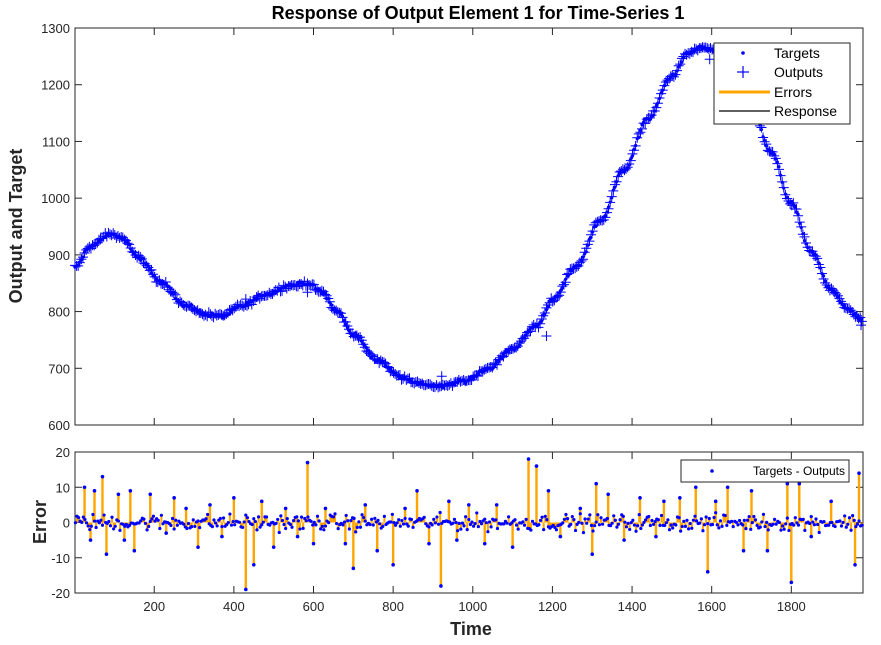  Describe the element at coordinates (59, 425) in the screenshot. I see `top-y-tick-label: 600` at that location.